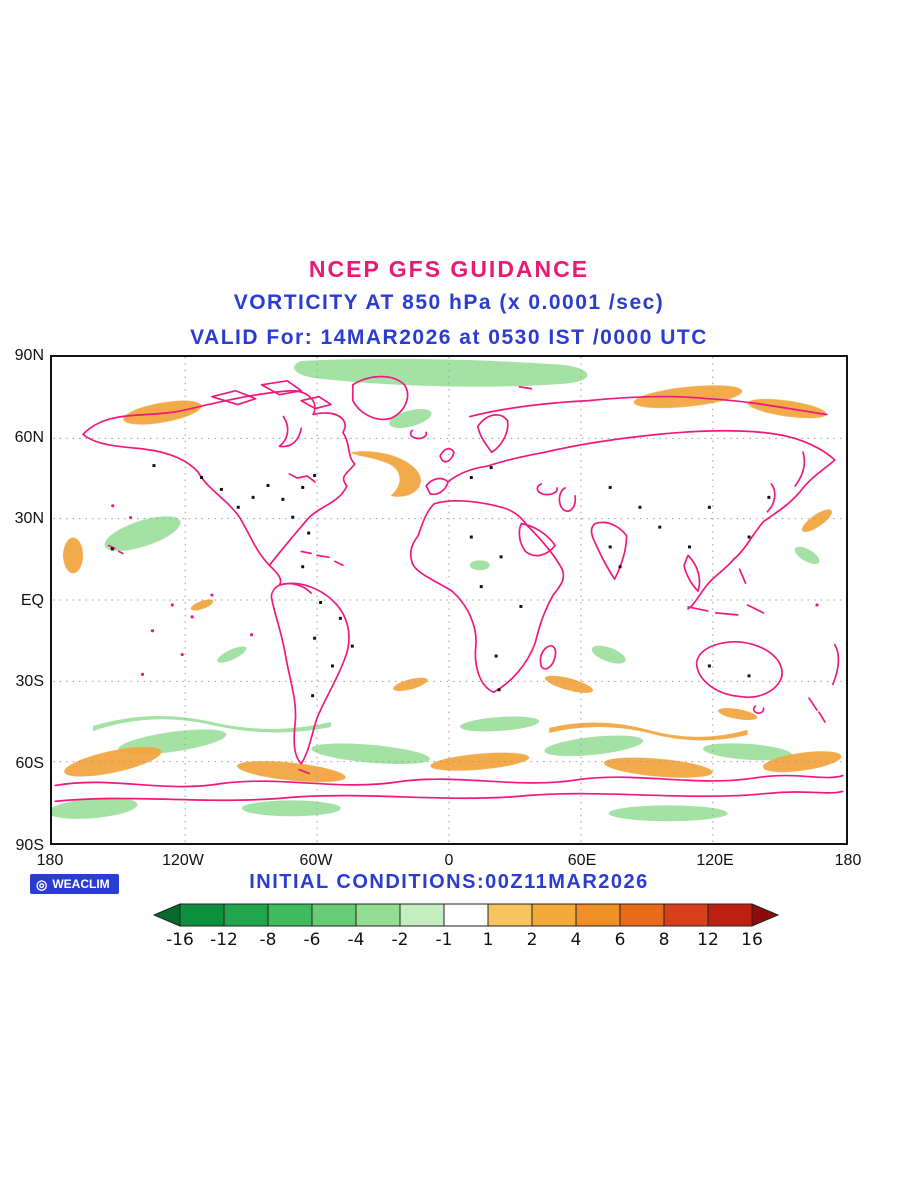 The width and height of the screenshot is (900, 1200). What do you see at coordinates (765, 915) in the screenshot?
I see `colorbar-right-arrow` at bounding box center [765, 915].